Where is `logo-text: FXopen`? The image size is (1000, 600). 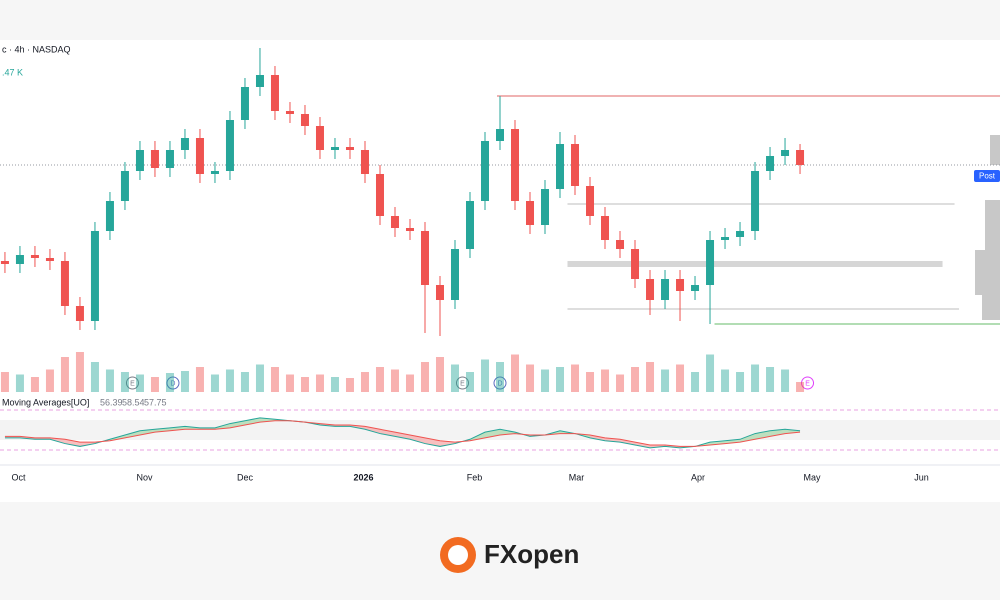 logo-text: FXopen is located at coordinates (531, 554).